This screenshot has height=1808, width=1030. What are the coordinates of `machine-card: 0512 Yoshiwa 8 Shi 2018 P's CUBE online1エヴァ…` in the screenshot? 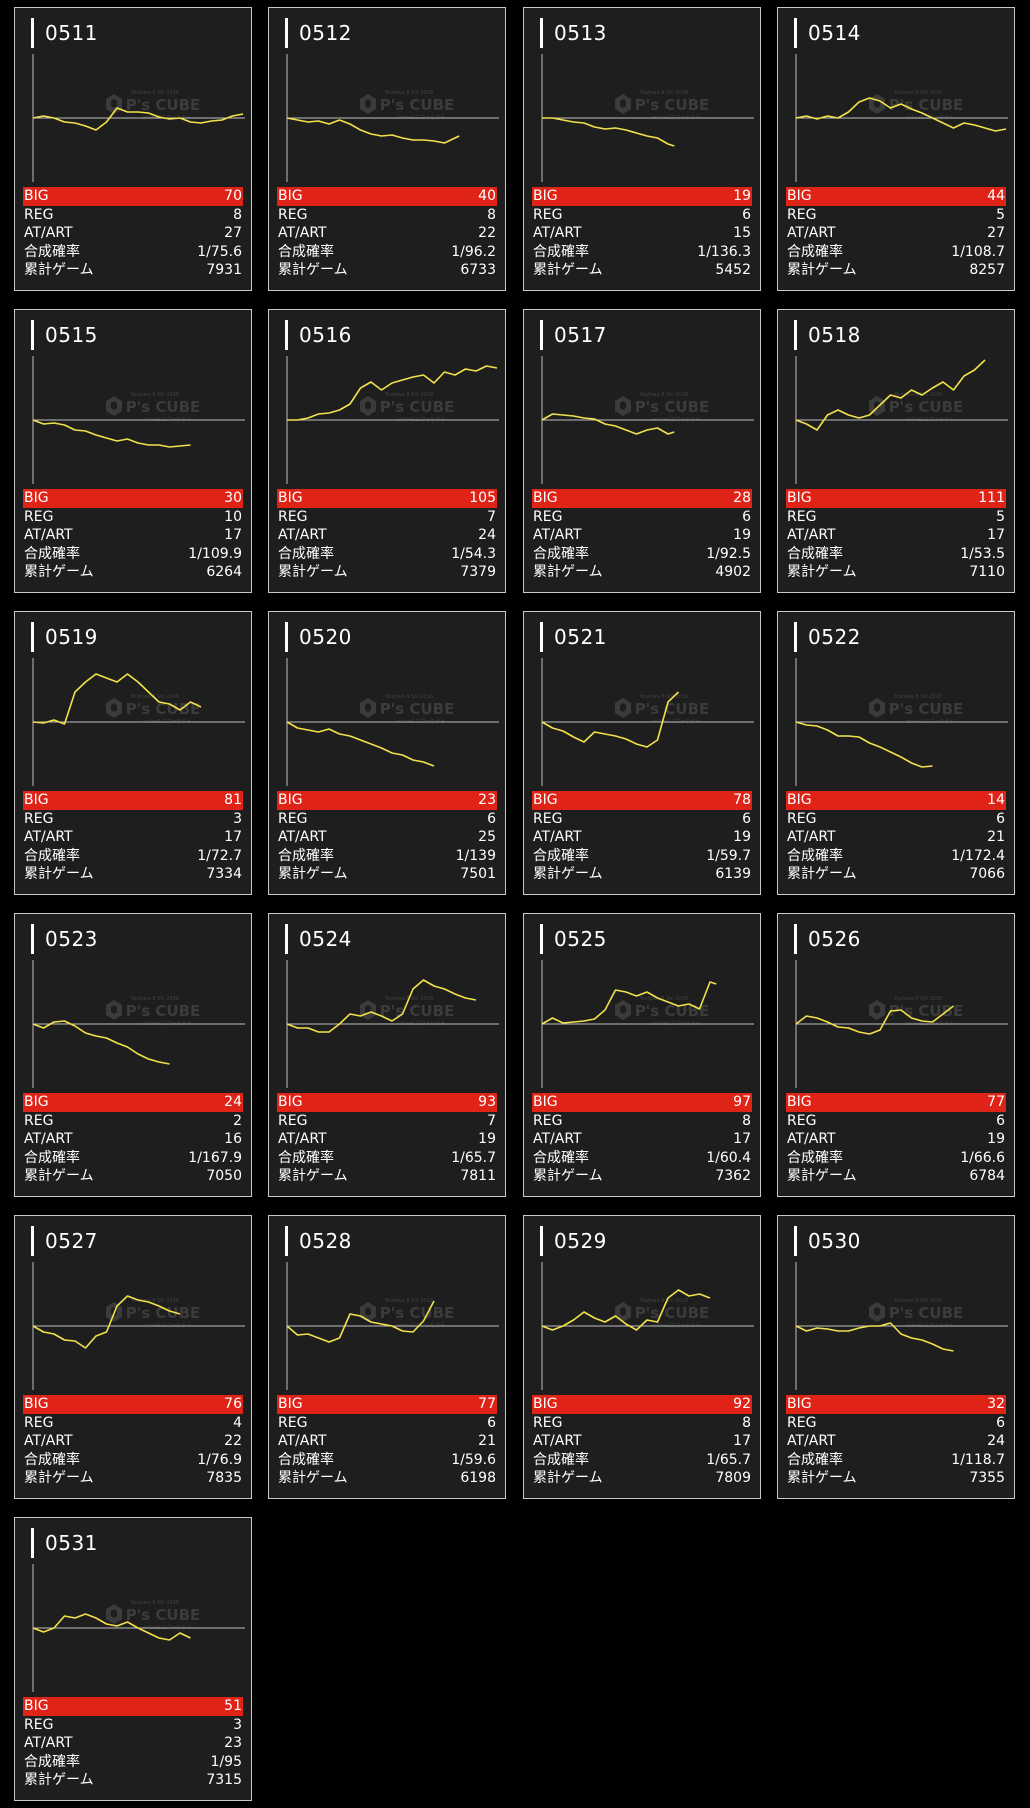 It's located at (387, 149).